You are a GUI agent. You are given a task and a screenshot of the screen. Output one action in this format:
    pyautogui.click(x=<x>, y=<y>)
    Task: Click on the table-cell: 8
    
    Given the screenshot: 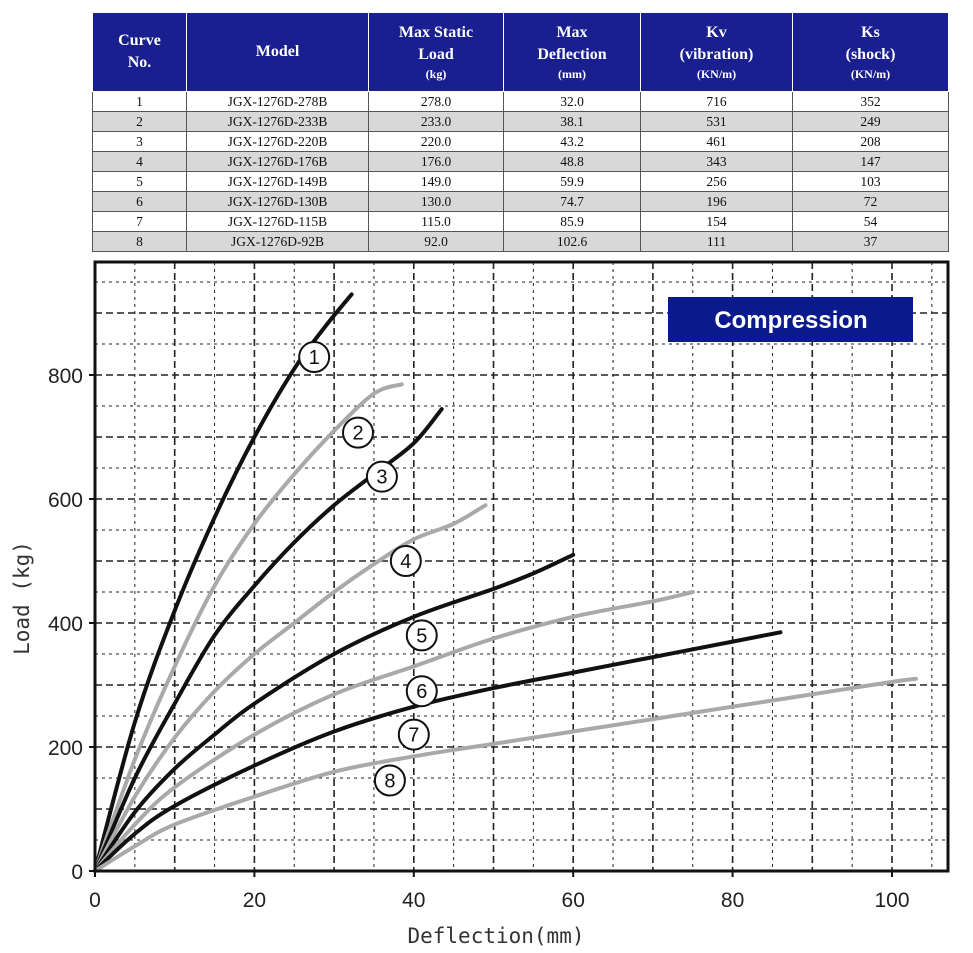 What is the action you would take?
    pyautogui.click(x=139, y=241)
    